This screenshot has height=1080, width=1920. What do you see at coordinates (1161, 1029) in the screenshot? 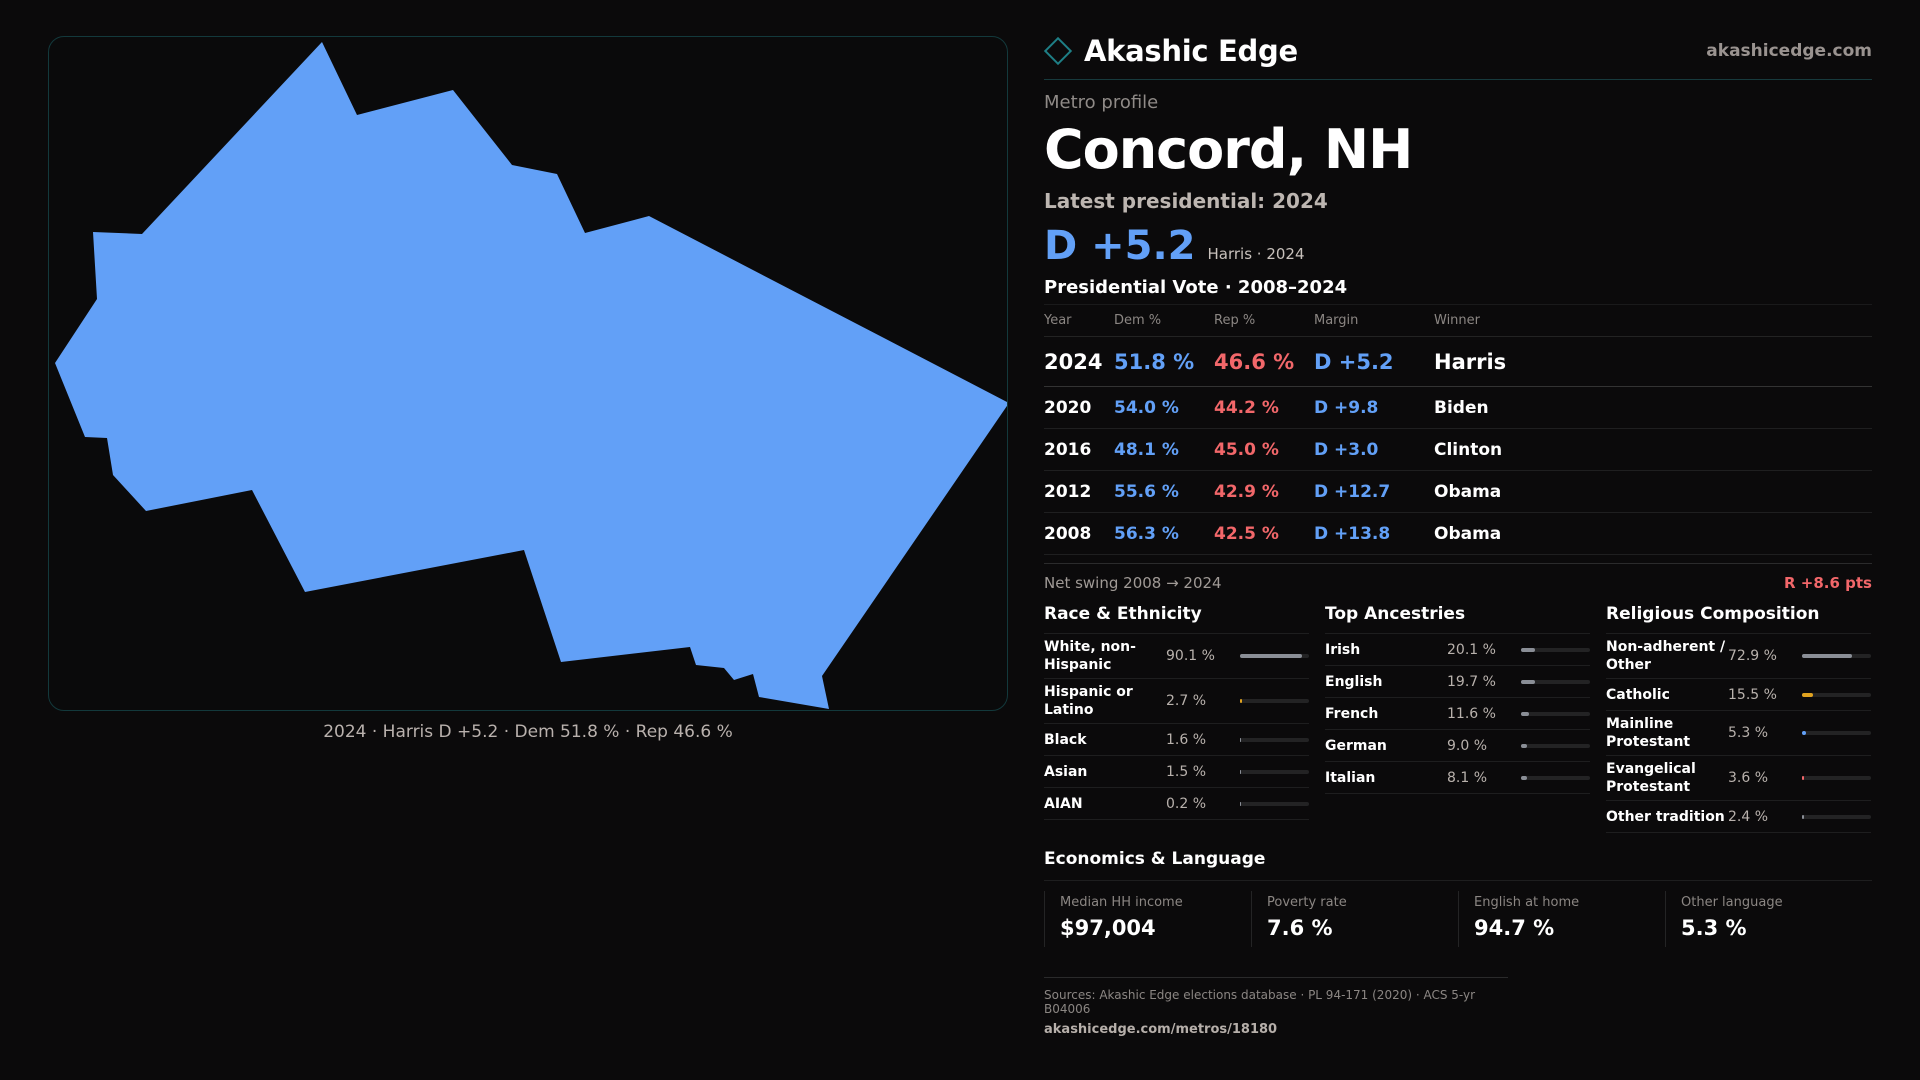
I see `metro-link: akashicedge.com/metros/18180` at bounding box center [1161, 1029].